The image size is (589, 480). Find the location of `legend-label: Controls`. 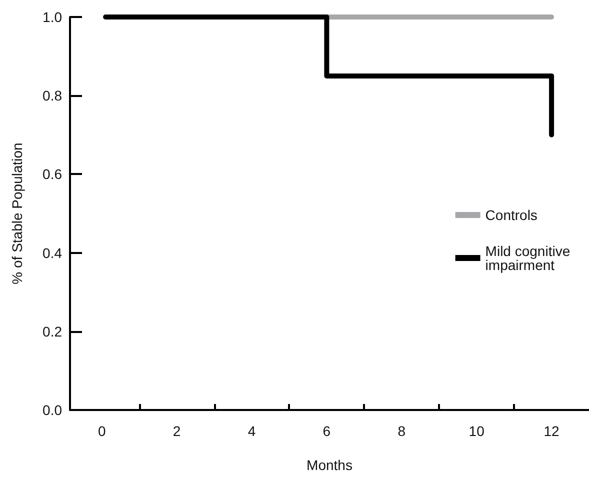

legend-label: Controls is located at coordinates (511, 215).